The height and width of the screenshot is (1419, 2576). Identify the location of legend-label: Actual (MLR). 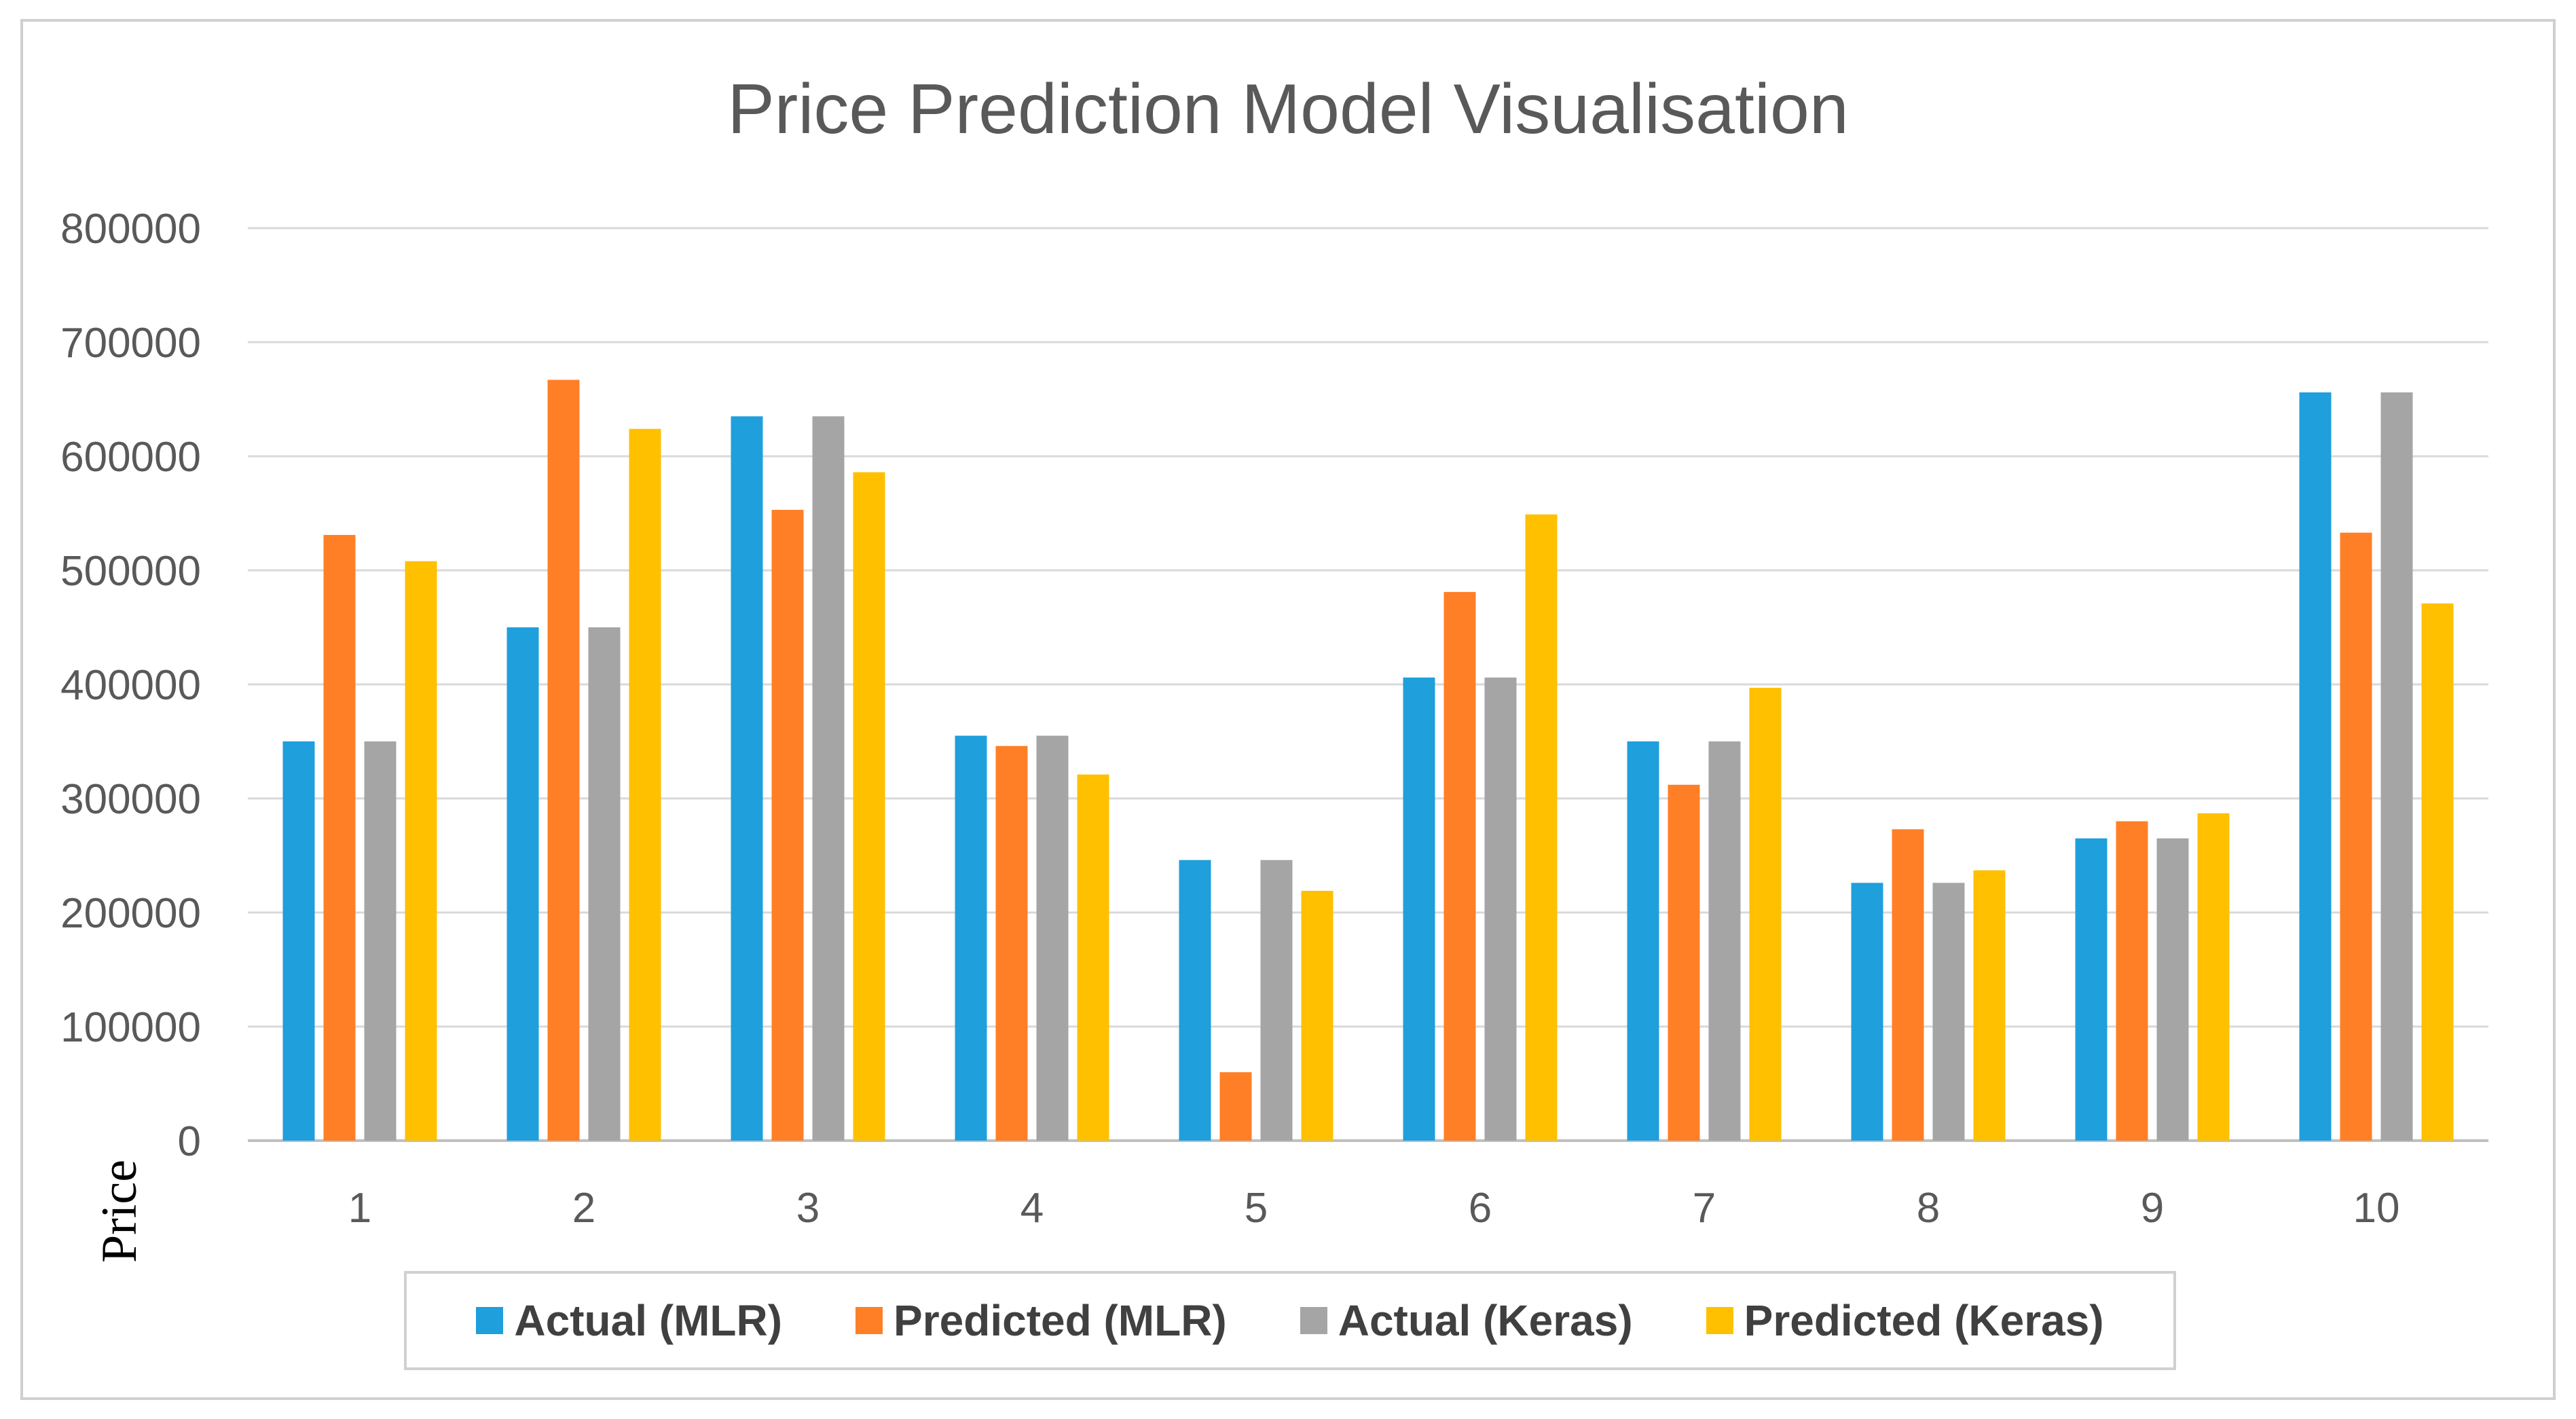
(648, 1320).